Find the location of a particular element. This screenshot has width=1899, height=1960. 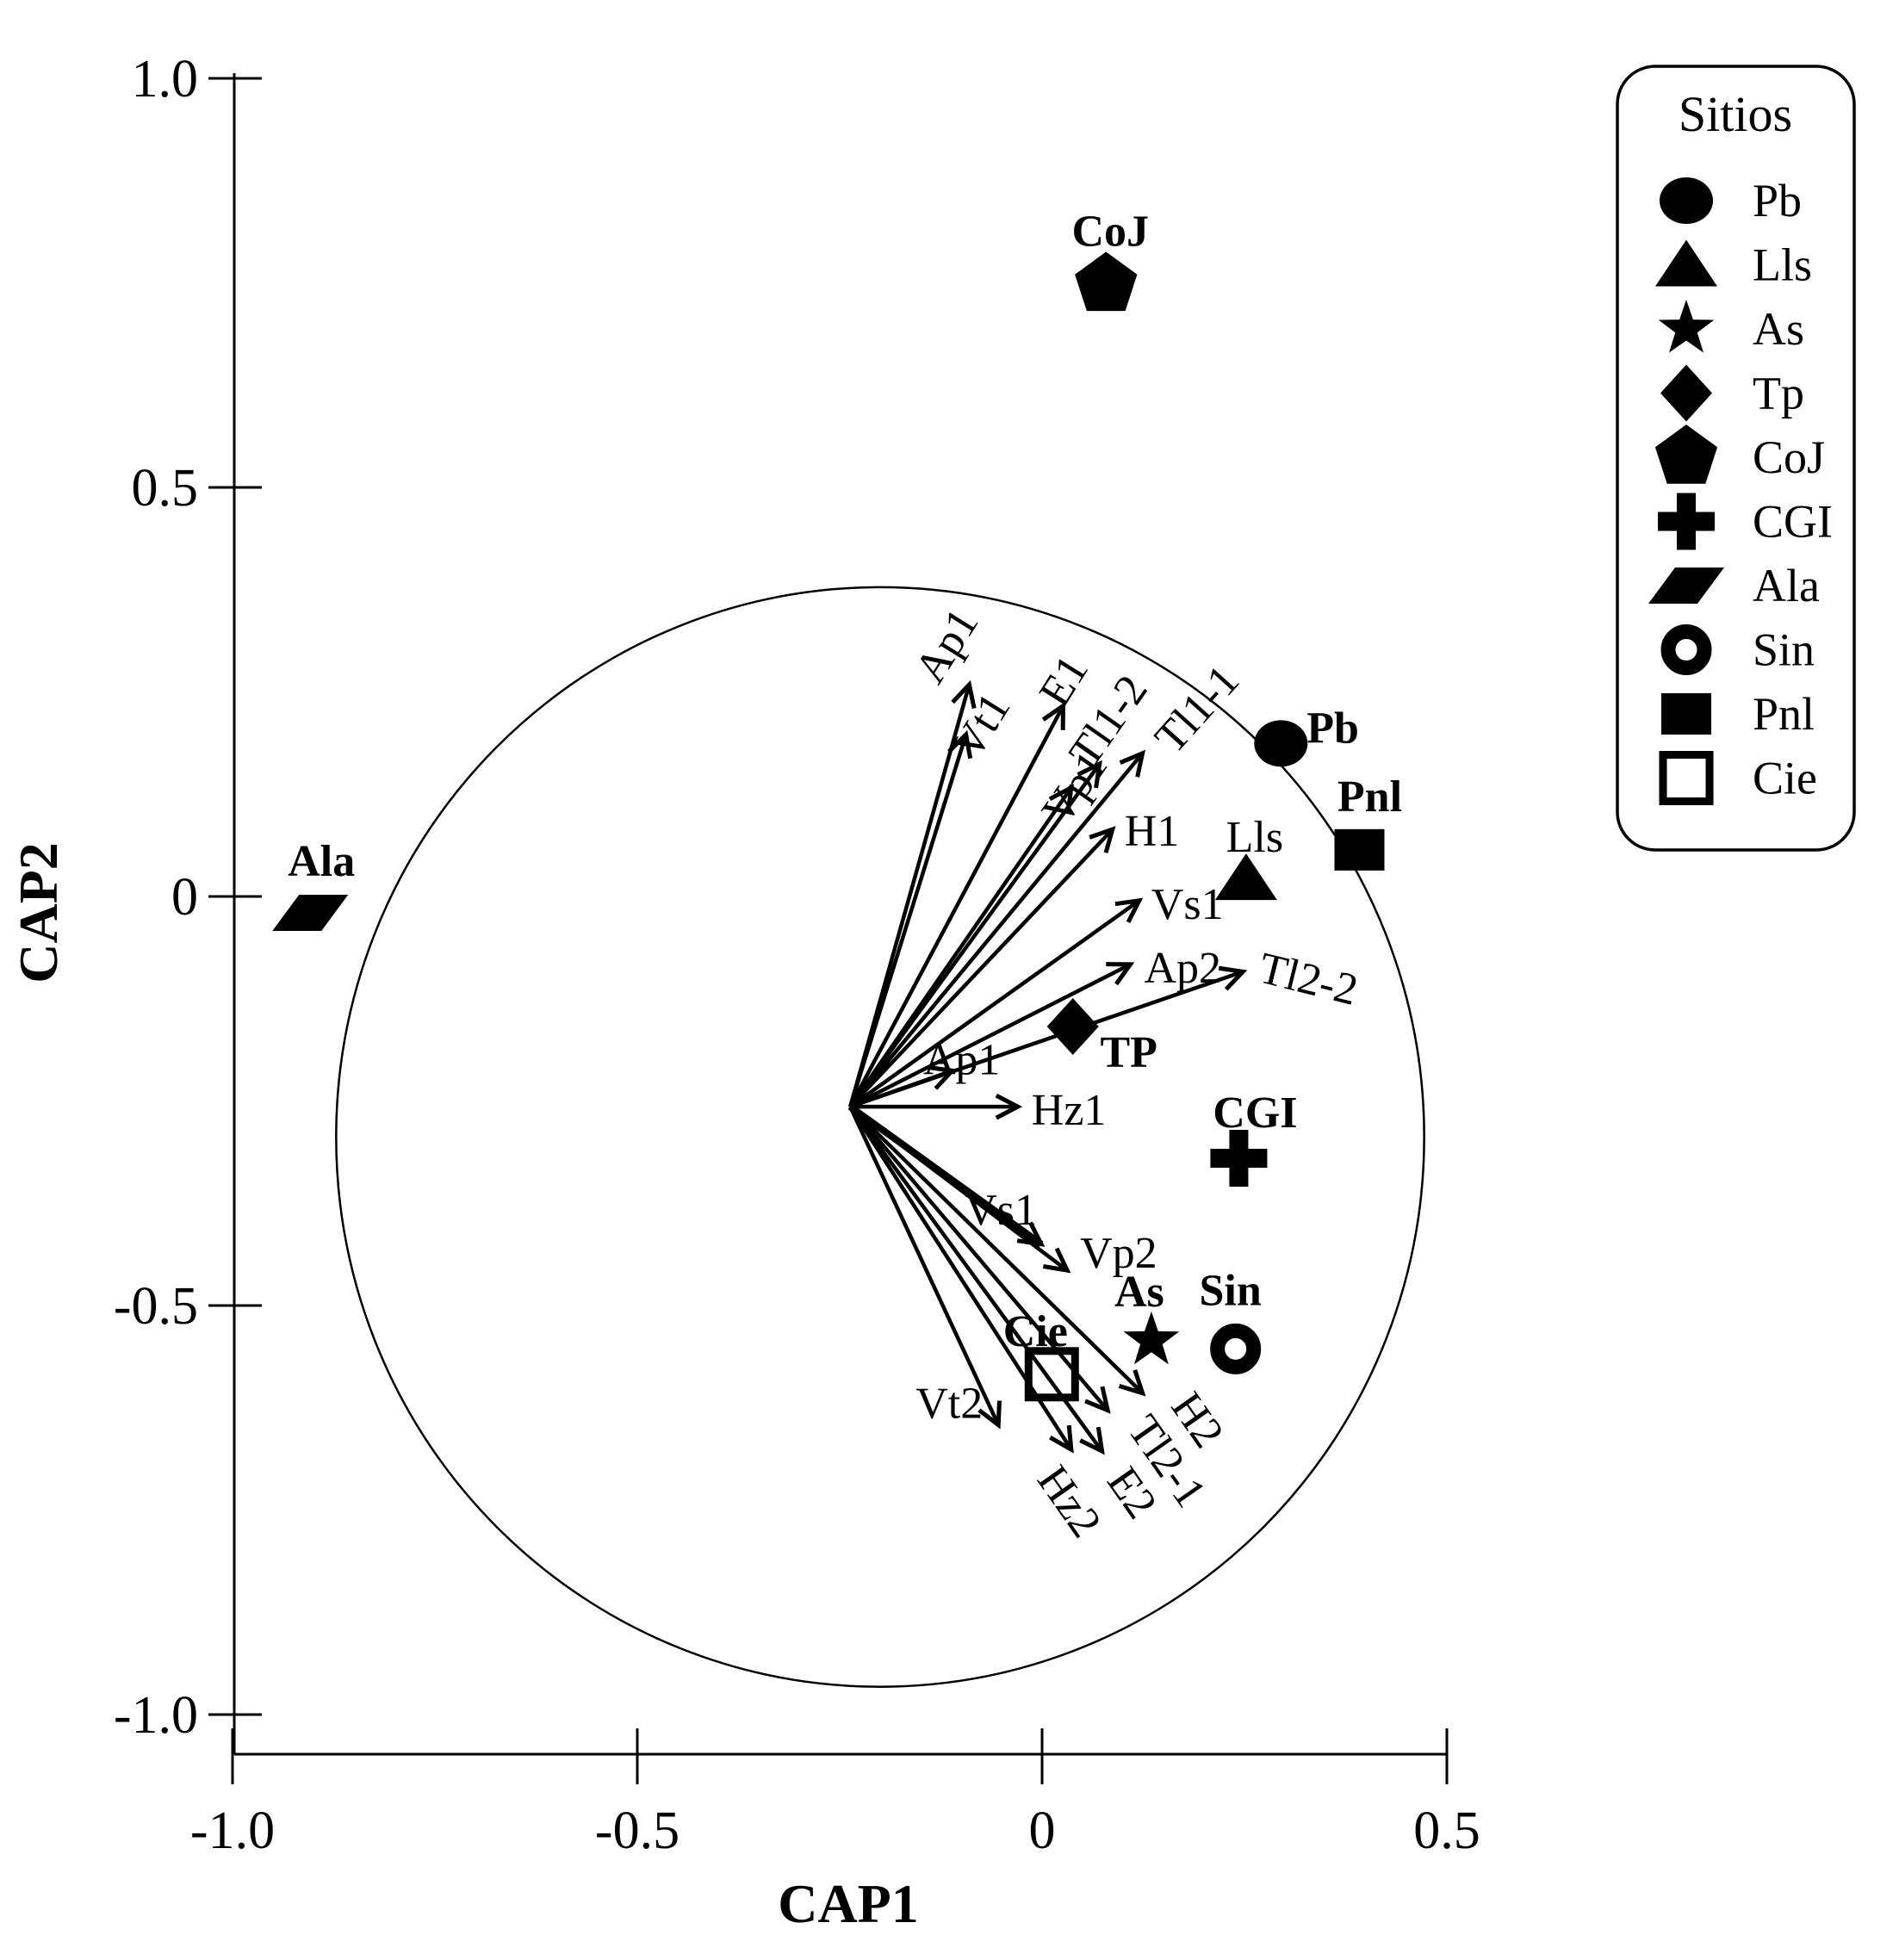

y-axis-title: CAP2 is located at coordinates (38, 912).